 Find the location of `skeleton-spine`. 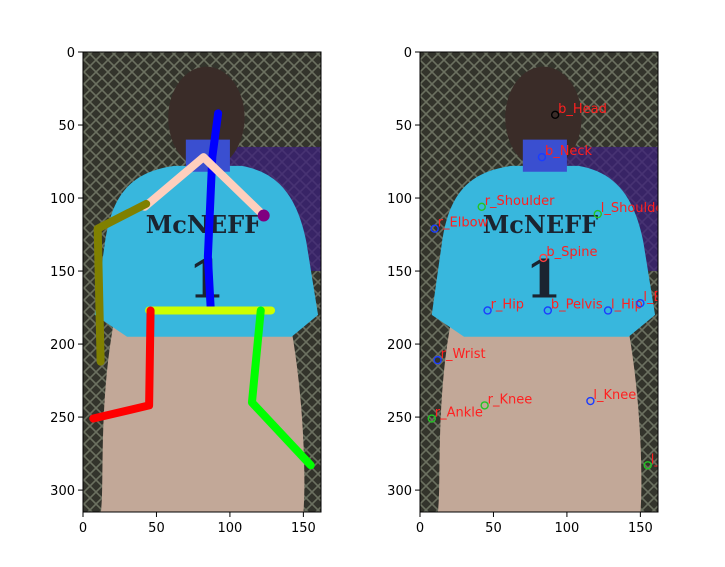

skeleton-spine is located at coordinates (213, 212).